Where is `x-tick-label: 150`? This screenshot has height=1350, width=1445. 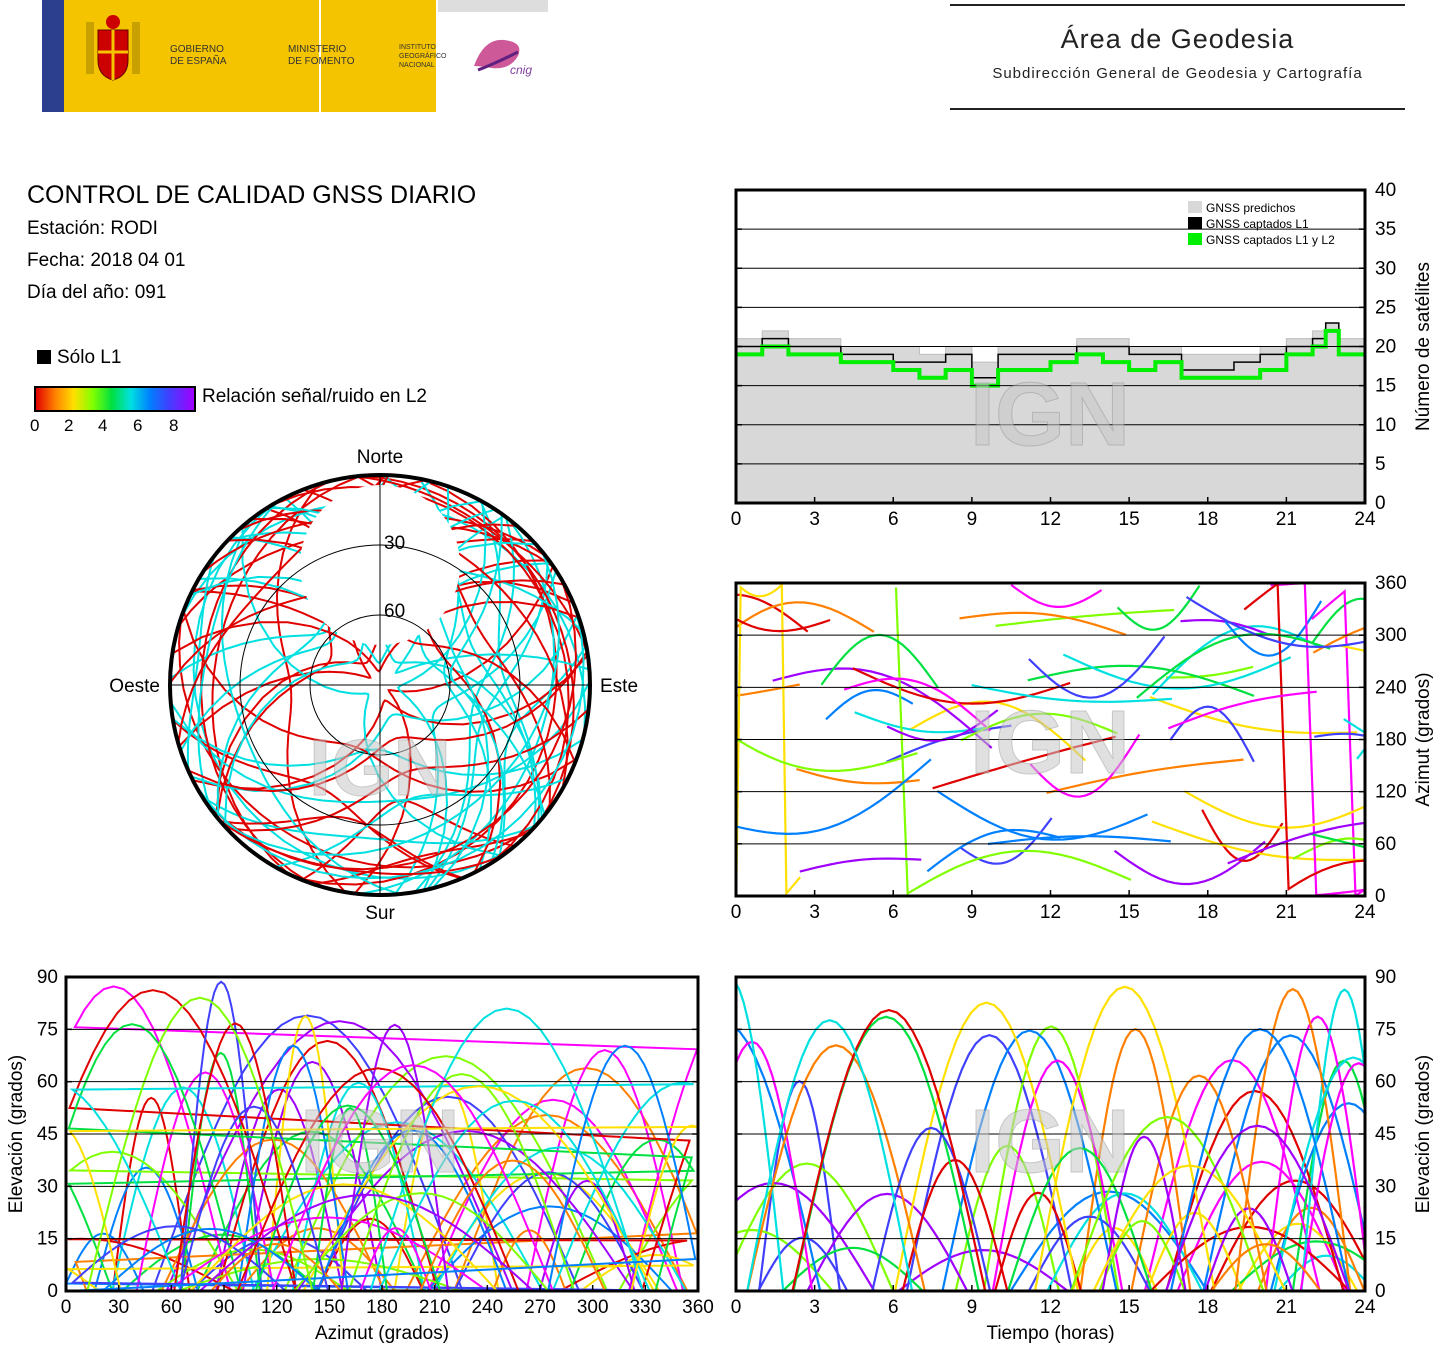
x-tick-label: 150 is located at coordinates (329, 1307).